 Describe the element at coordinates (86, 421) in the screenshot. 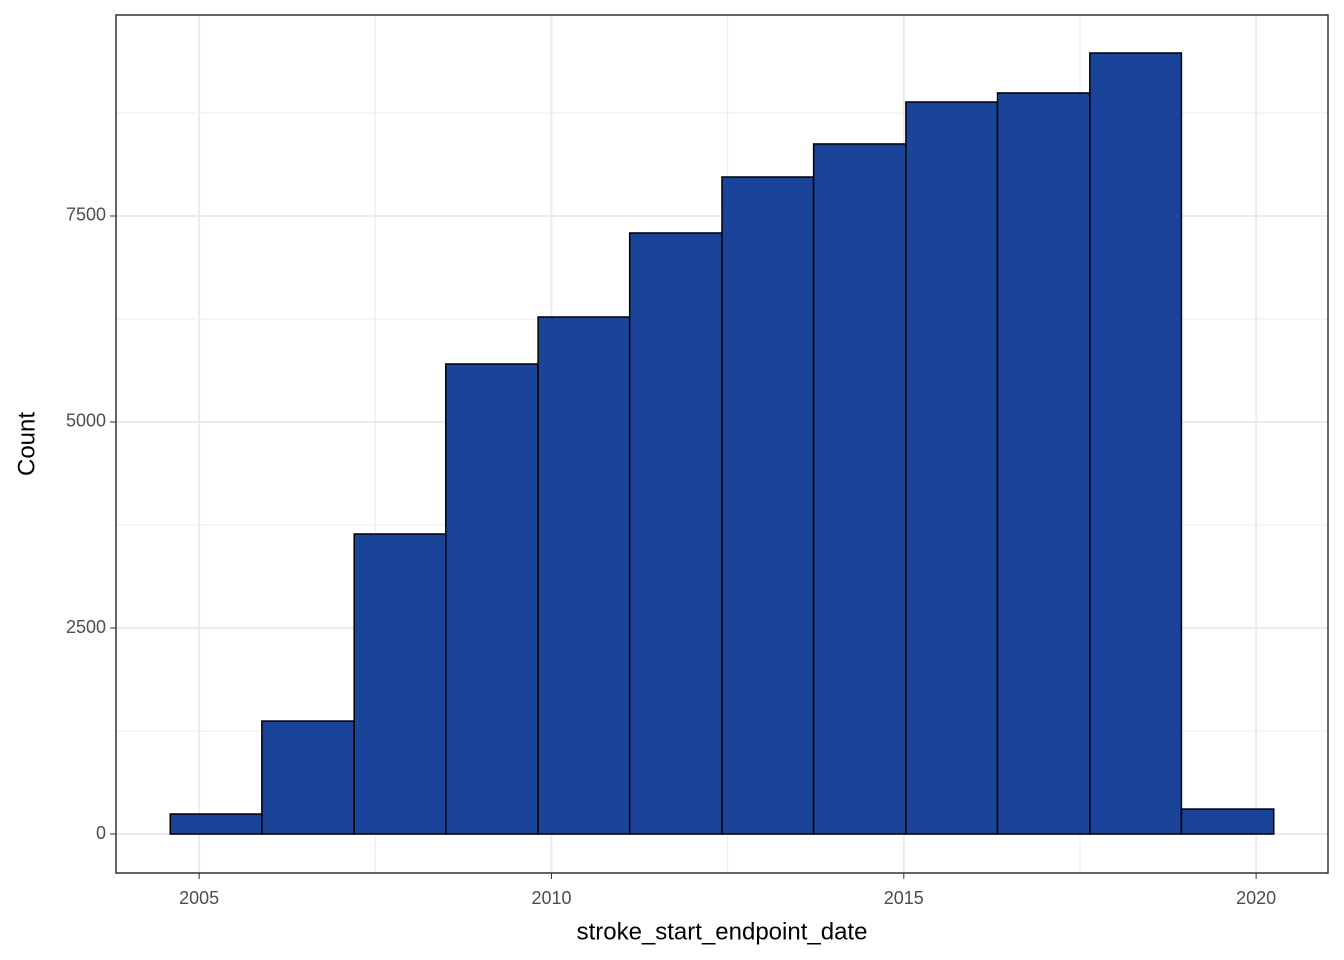

I see `y-tick-label: 5000` at that location.